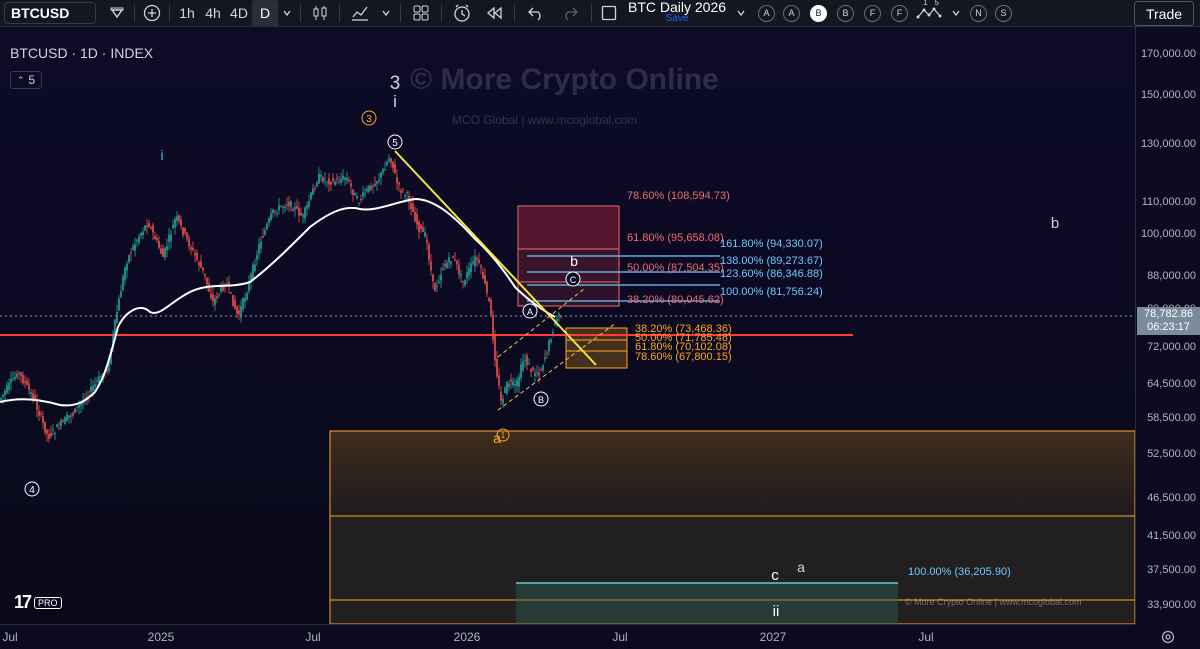  I want to click on price-label-58500: 58,500.00, so click(1171, 418).